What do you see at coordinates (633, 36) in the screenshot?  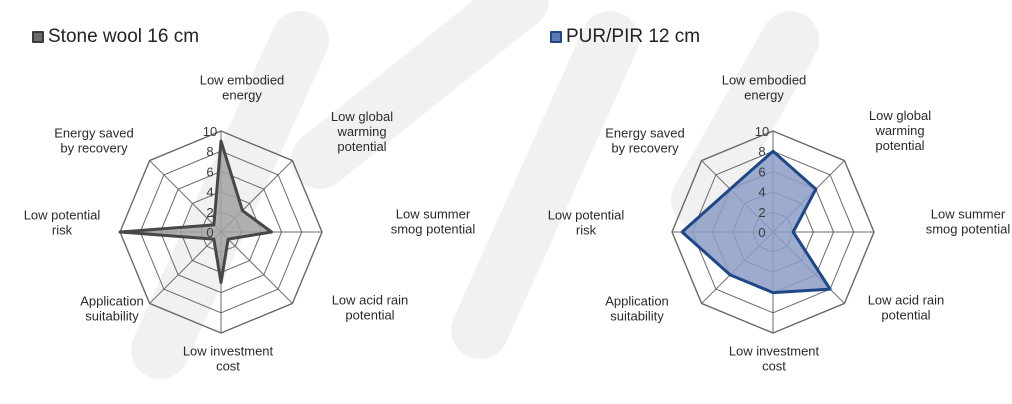 I see `legend-label: PUR/PIR 12 cm` at bounding box center [633, 36].